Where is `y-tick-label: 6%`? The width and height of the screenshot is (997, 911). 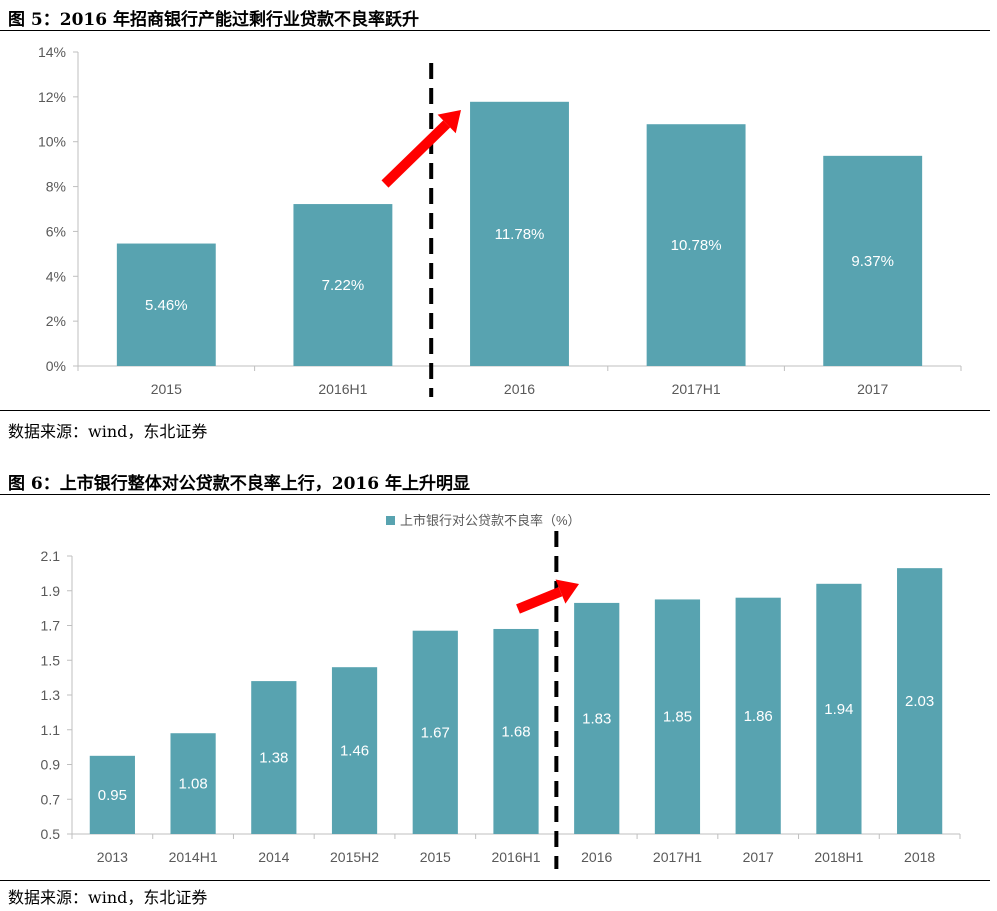 y-tick-label: 6% is located at coordinates (56, 231).